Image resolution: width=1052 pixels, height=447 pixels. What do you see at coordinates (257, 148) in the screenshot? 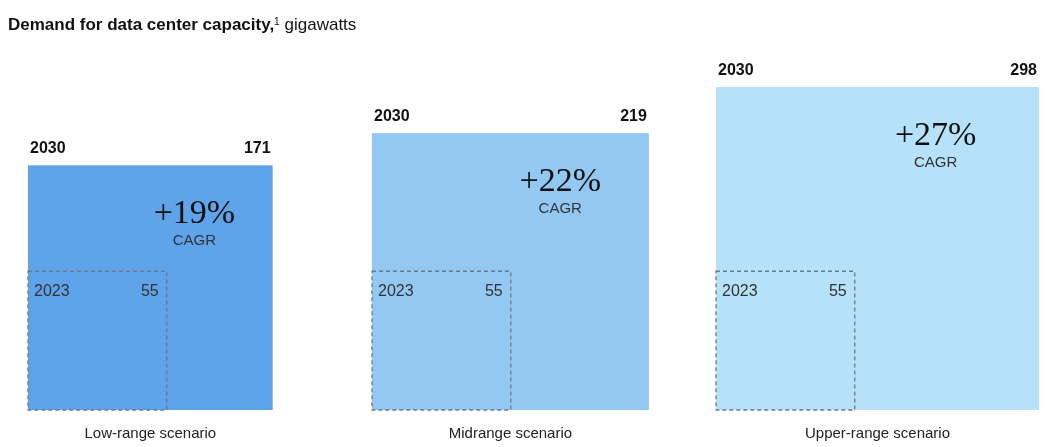
I see `data-label: 171` at bounding box center [257, 148].